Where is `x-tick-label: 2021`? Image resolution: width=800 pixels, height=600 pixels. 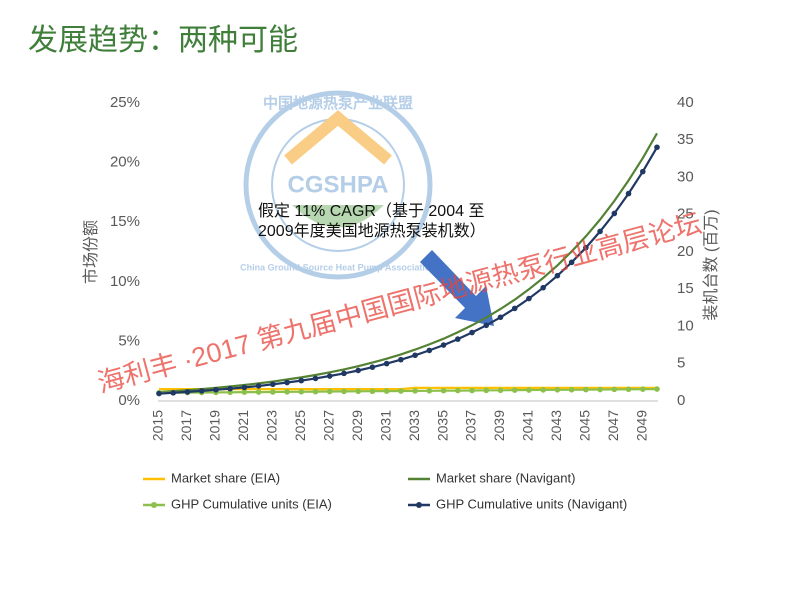 x-tick-label: 2021 is located at coordinates (243, 425).